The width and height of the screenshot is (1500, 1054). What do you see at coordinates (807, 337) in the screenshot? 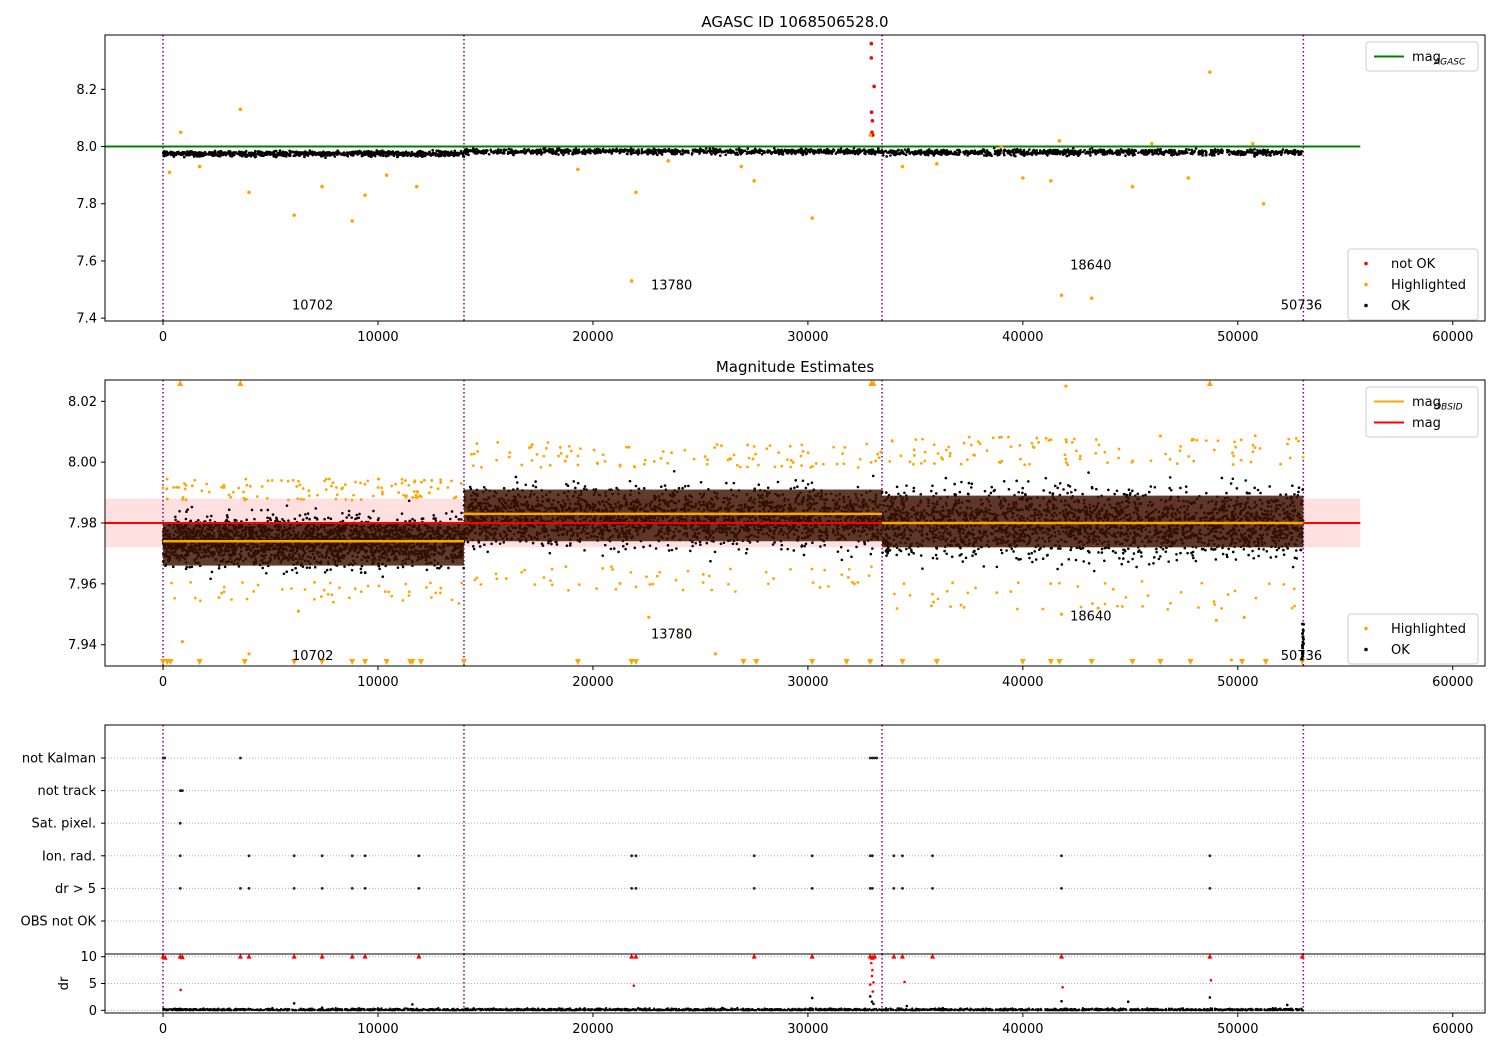
I see `x-tick-label: 30000` at bounding box center [807, 337].